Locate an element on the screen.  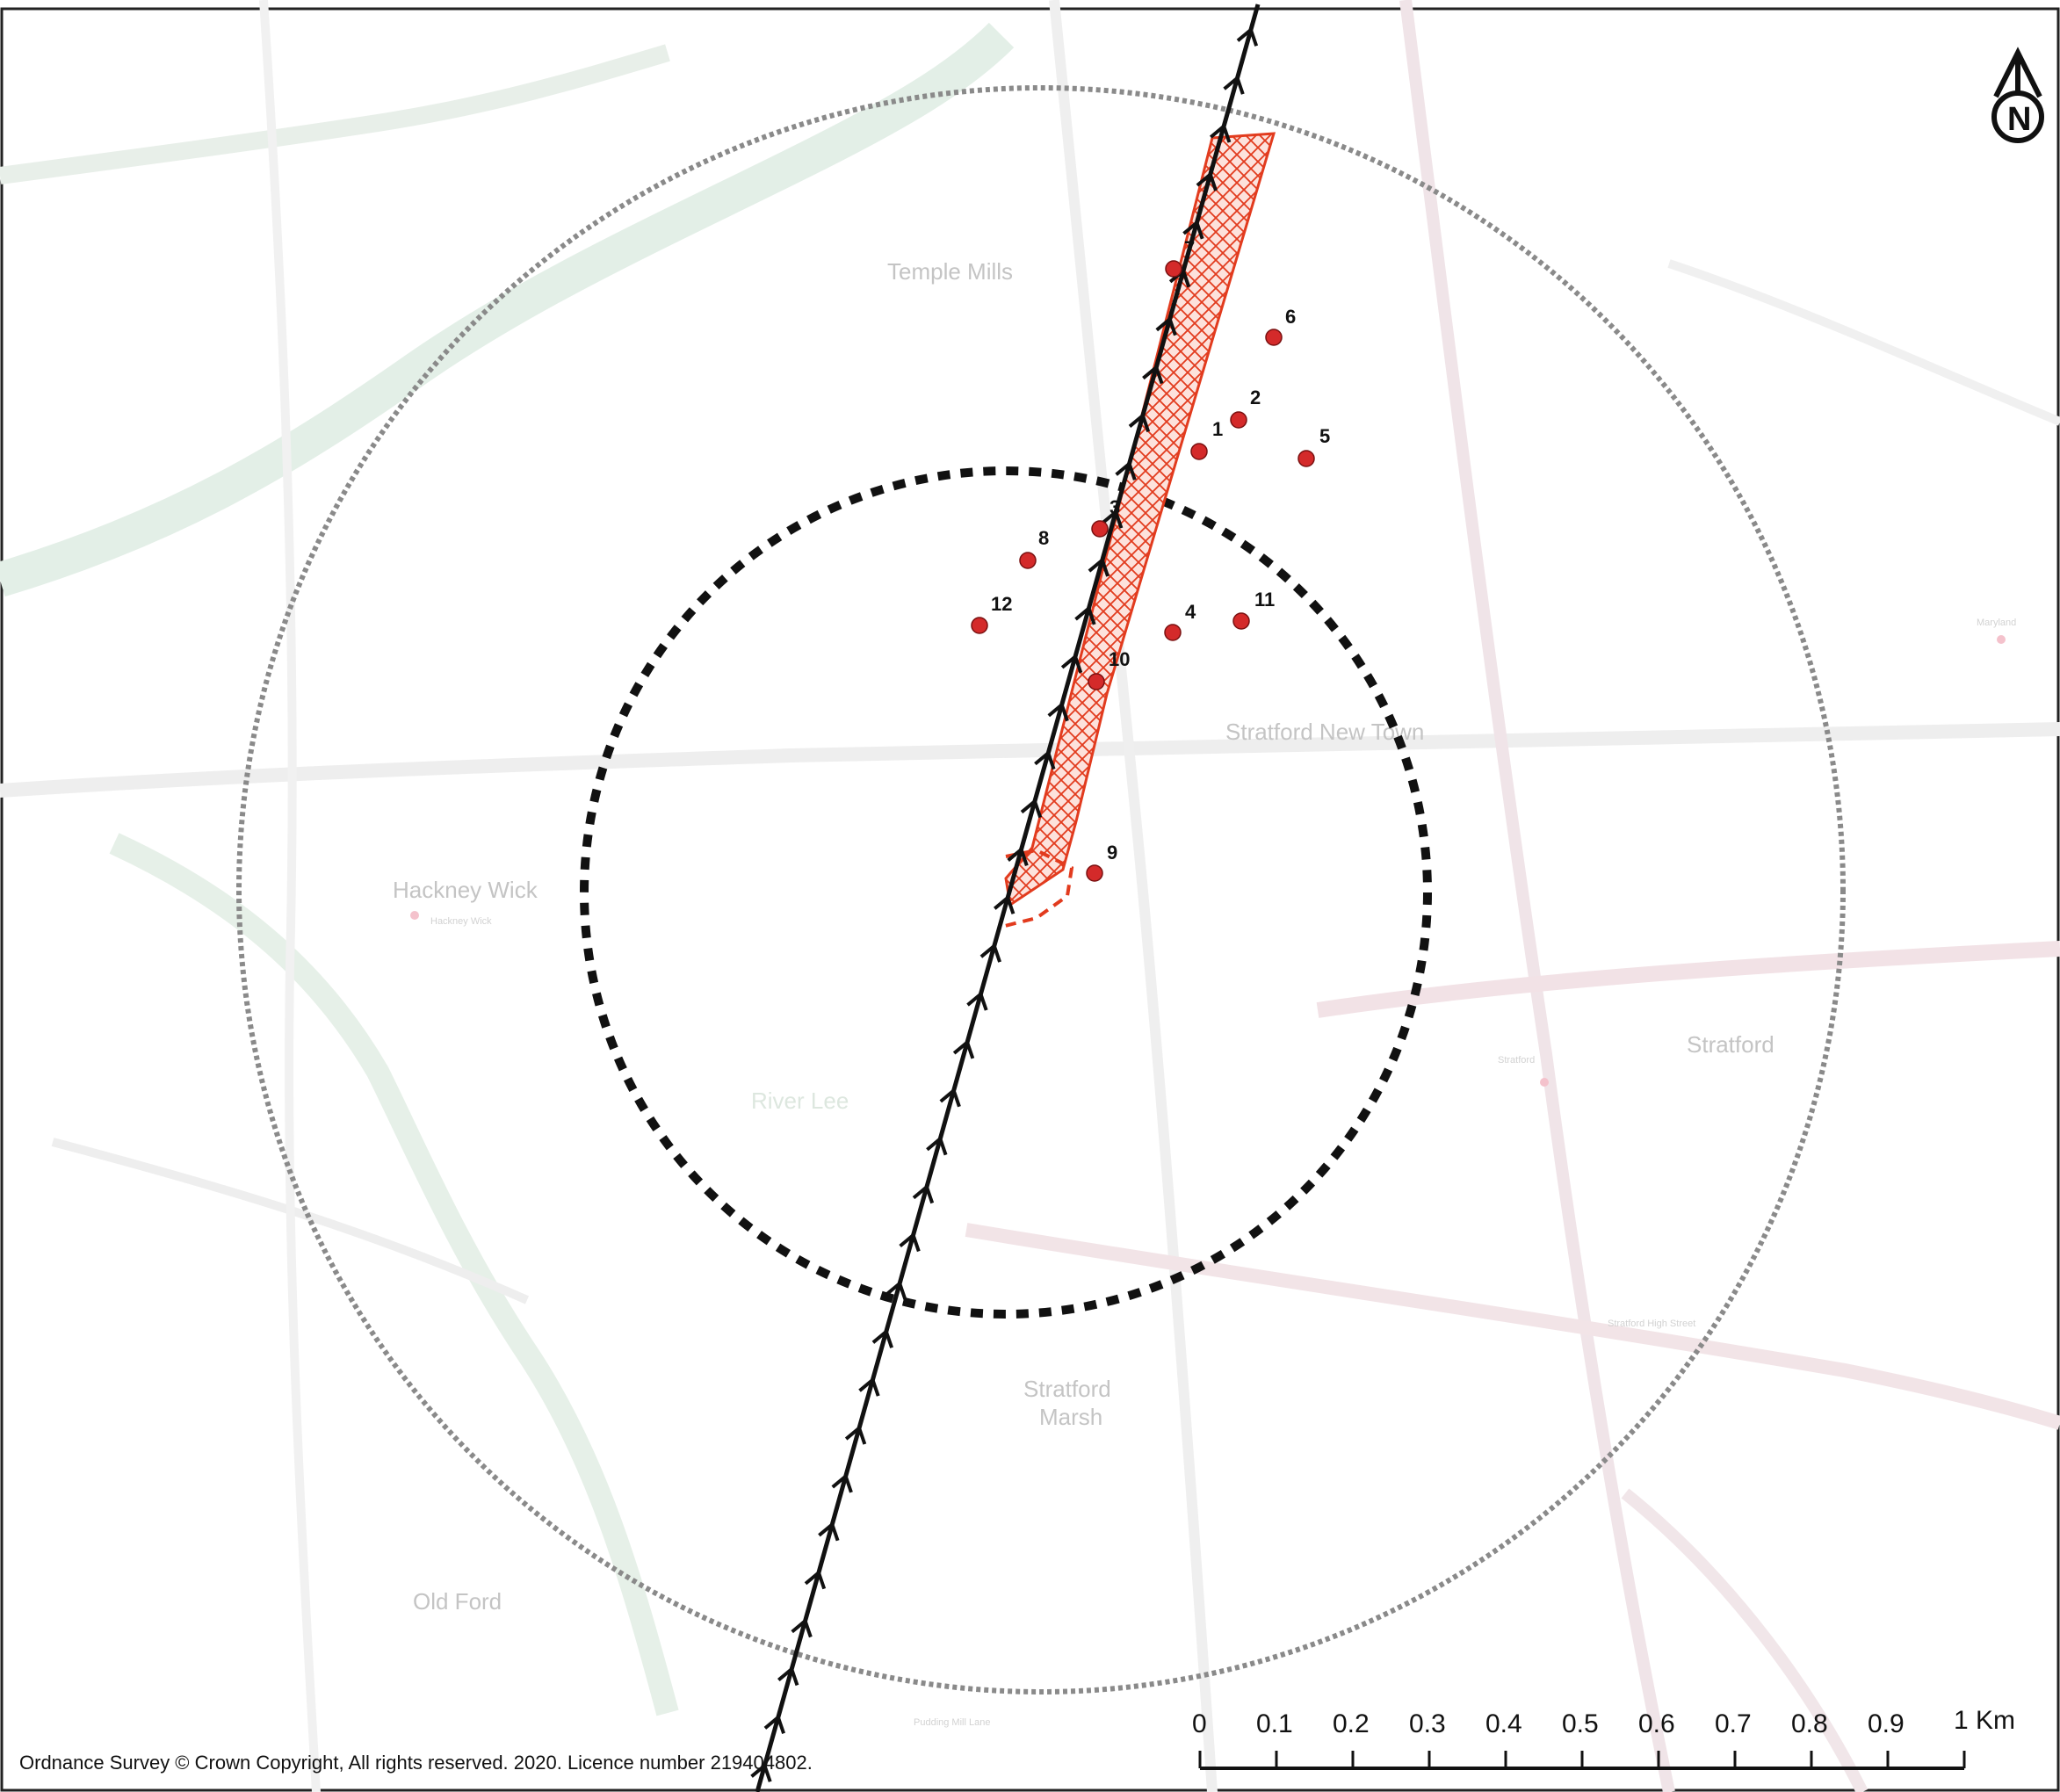
place-label-old-ford: Old Ford is located at coordinates (458, 1601).